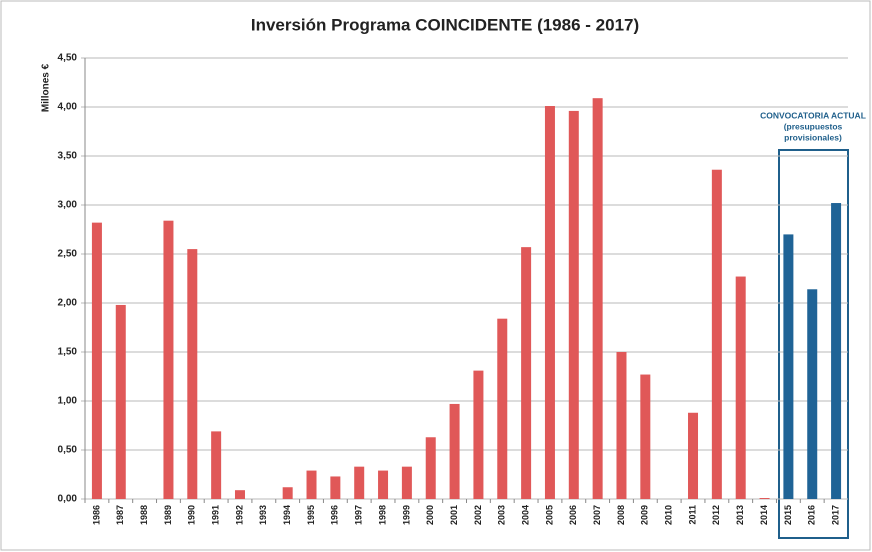 The image size is (872, 552). What do you see at coordinates (573, 515) in the screenshot?
I see `x-tick-label: 2006` at bounding box center [573, 515].